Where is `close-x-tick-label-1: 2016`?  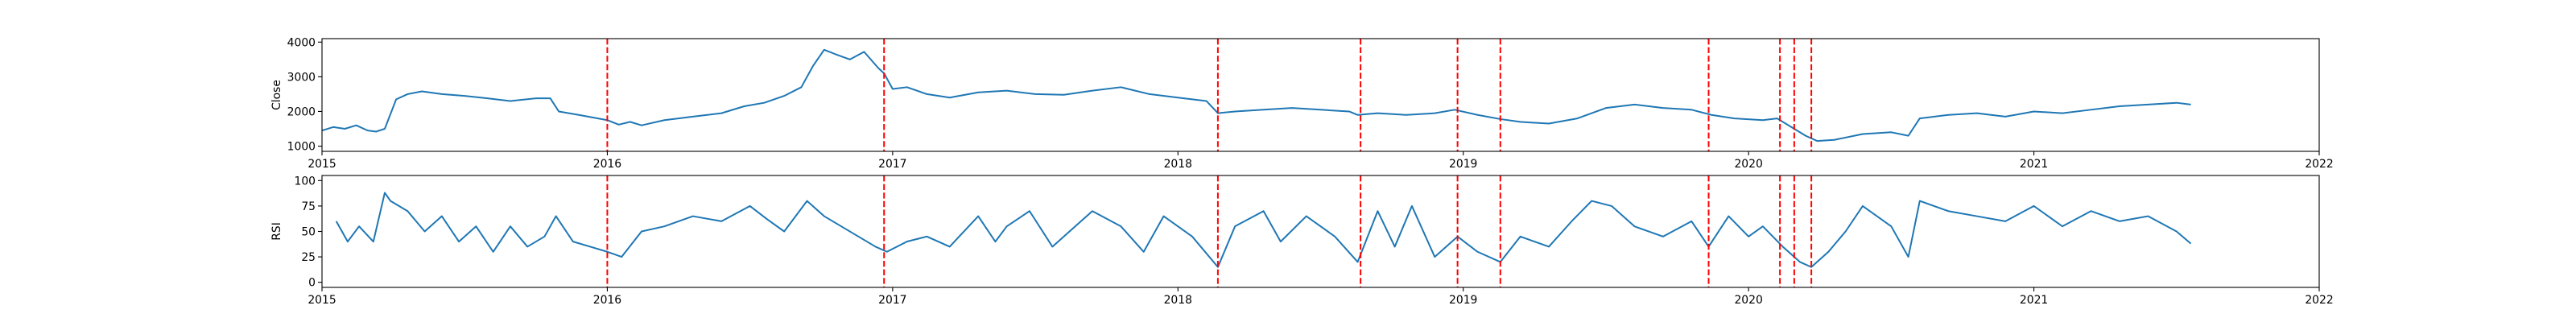 close-x-tick-label-1: 2016 is located at coordinates (607, 164).